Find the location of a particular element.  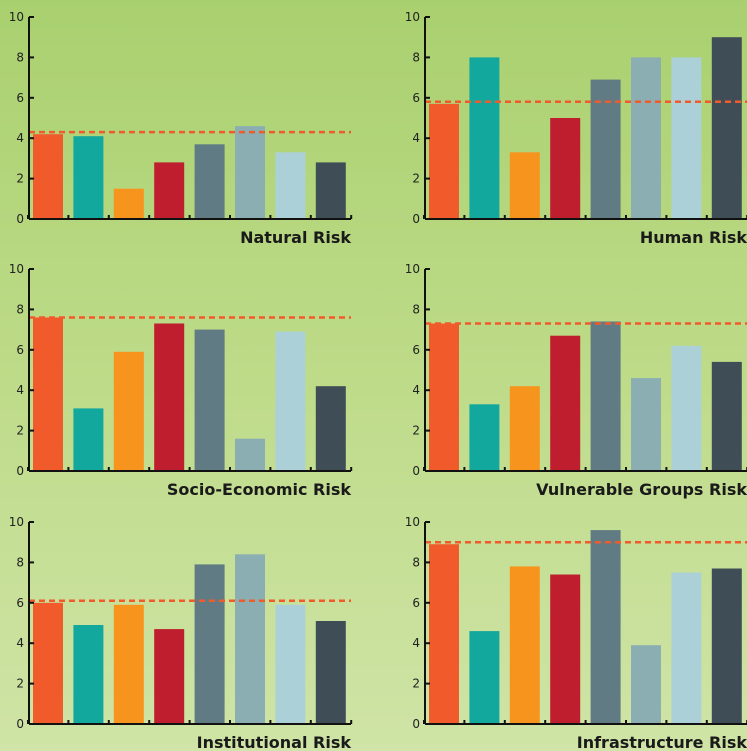

chart-title: Socio-Economic Risk is located at coordinates (259, 489).